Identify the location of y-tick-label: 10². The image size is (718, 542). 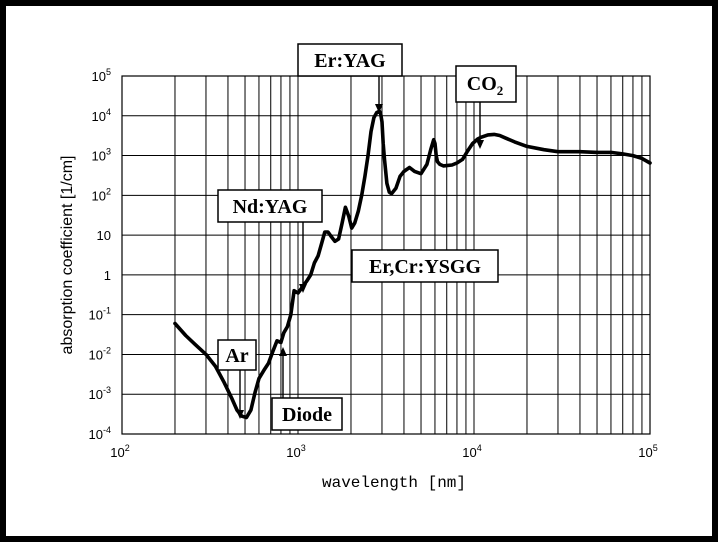
(101, 194).